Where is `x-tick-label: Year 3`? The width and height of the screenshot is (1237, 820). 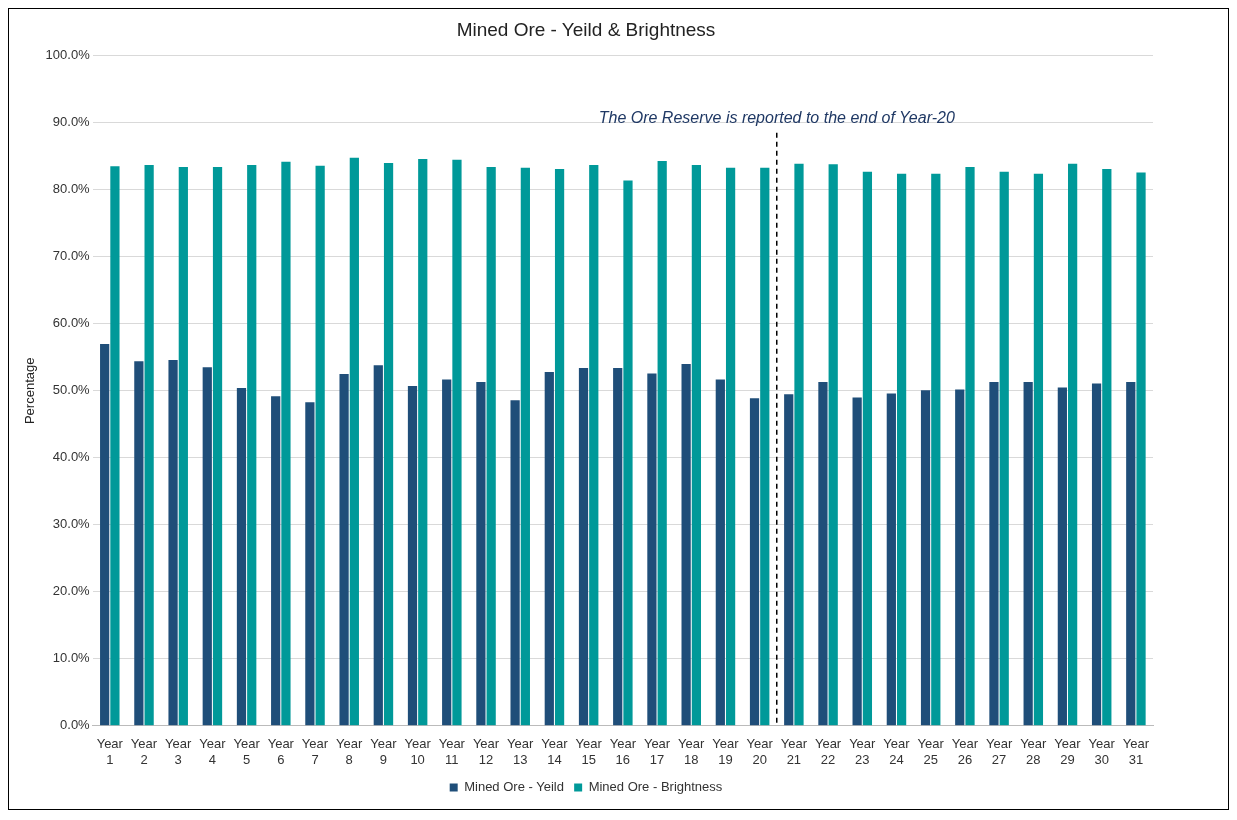
x-tick-label: Year 3 is located at coordinates (178, 751).